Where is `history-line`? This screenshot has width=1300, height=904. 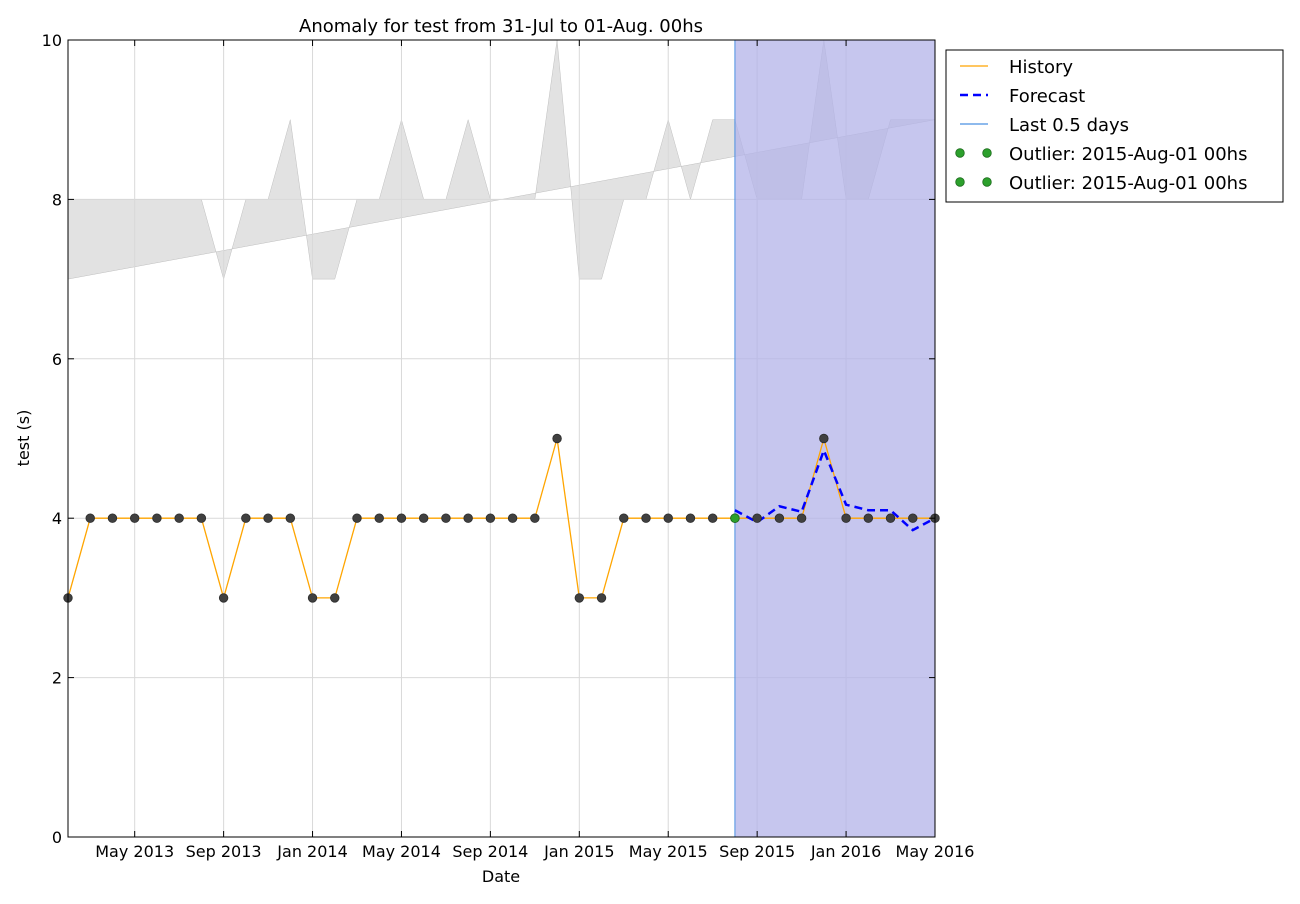 history-line is located at coordinates (501, 518).